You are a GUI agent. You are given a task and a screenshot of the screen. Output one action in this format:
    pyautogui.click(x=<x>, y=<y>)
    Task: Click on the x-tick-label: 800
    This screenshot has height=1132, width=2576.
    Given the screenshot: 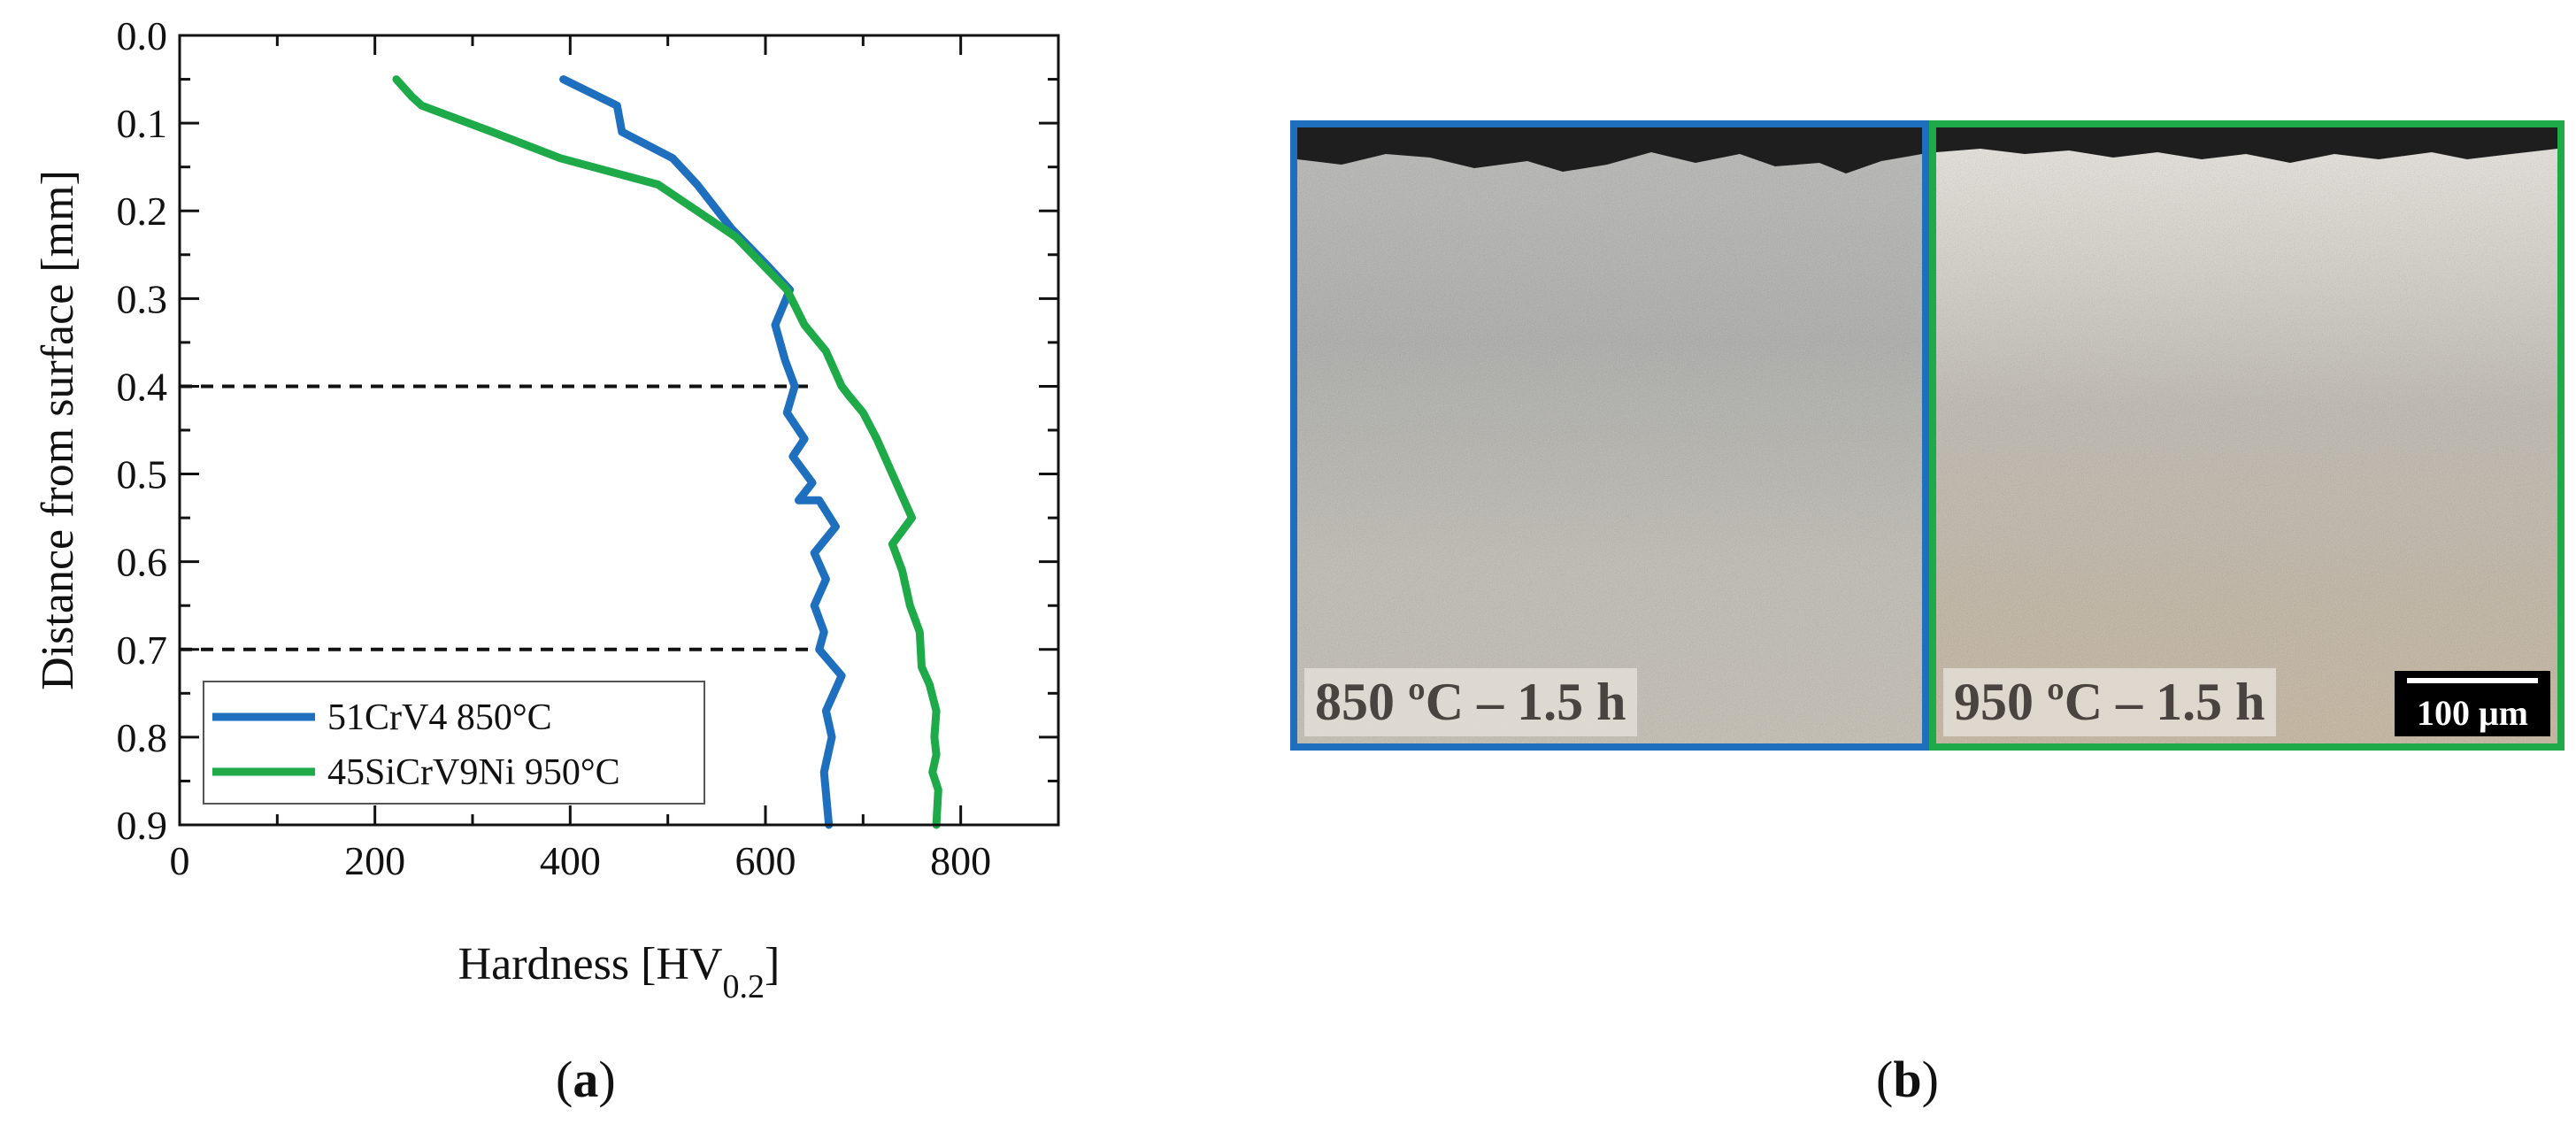 What is the action you would take?
    pyautogui.click(x=960, y=861)
    